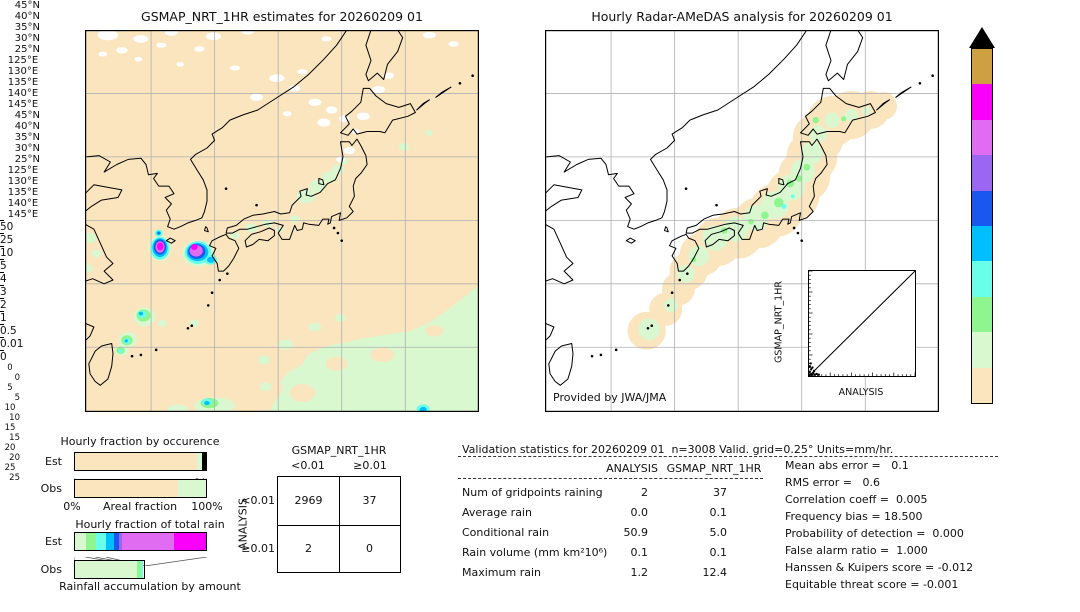 Image resolution: width=1080 pixels, height=612 pixels. What do you see at coordinates (370, 465) in the screenshot?
I see `contingency-col-label-ge: ≥0.01` at bounding box center [370, 465].